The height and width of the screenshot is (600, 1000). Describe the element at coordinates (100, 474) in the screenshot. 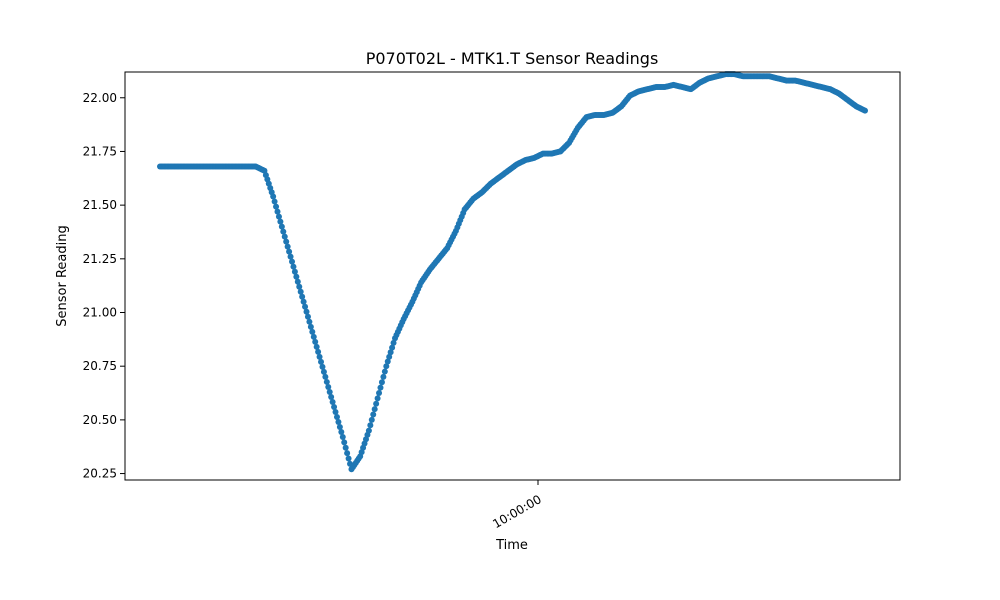

I see `y-tick-label: 20.25` at that location.